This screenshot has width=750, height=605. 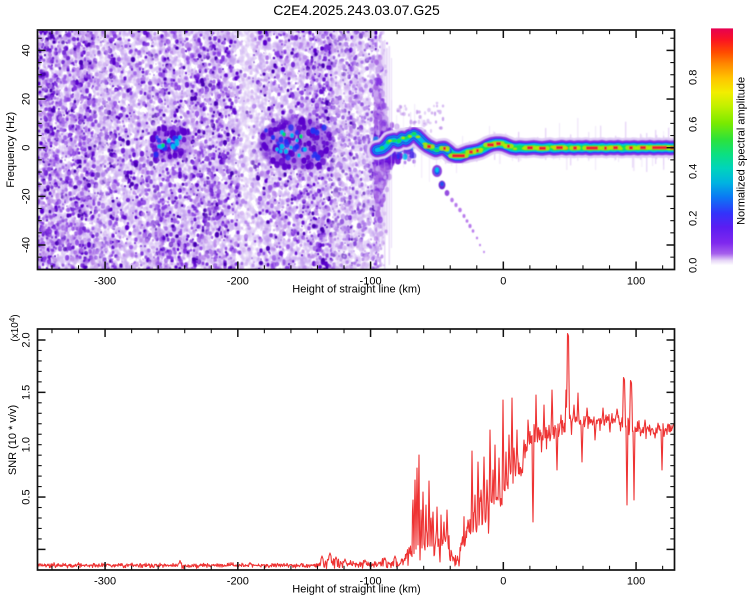 I want to click on svg-text: 20, so click(x=27, y=99).